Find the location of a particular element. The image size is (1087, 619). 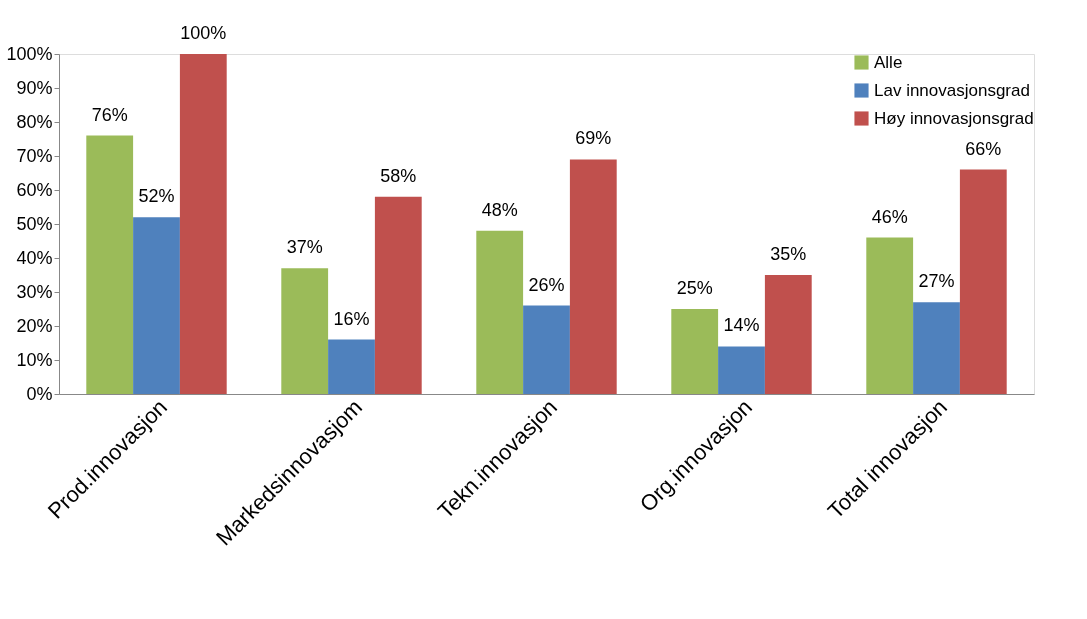

legend-label: Høy innovasjonsgrad is located at coordinates (954, 118).